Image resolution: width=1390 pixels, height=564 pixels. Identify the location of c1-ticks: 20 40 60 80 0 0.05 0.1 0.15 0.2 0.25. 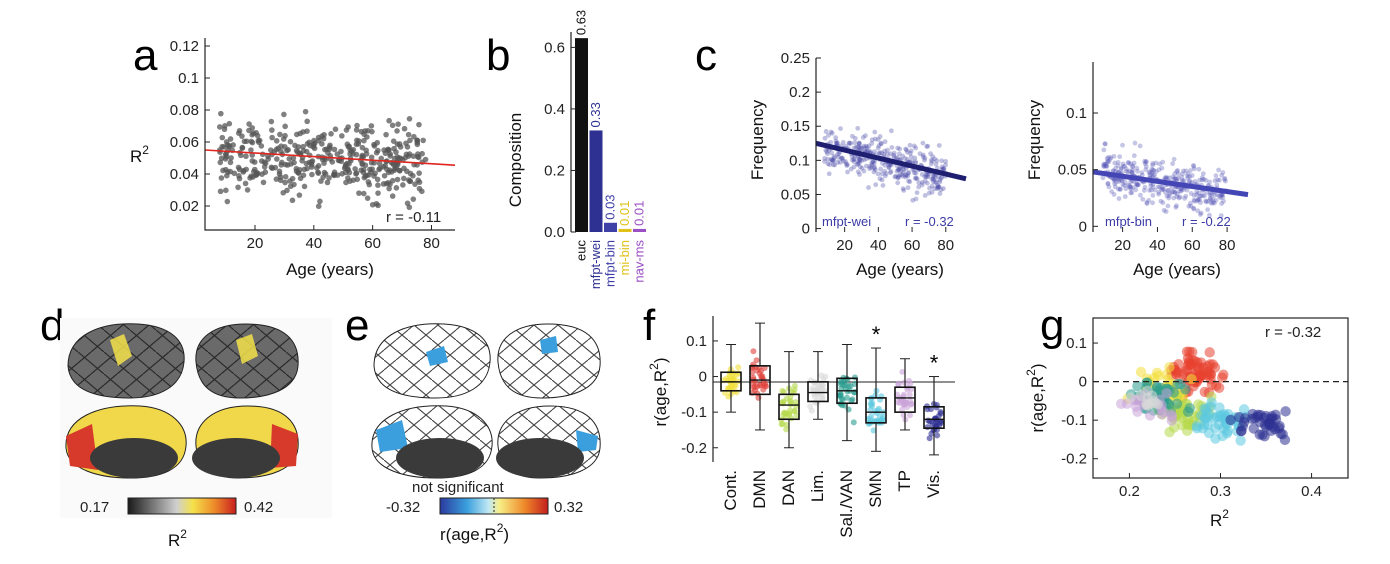
(867, 152).